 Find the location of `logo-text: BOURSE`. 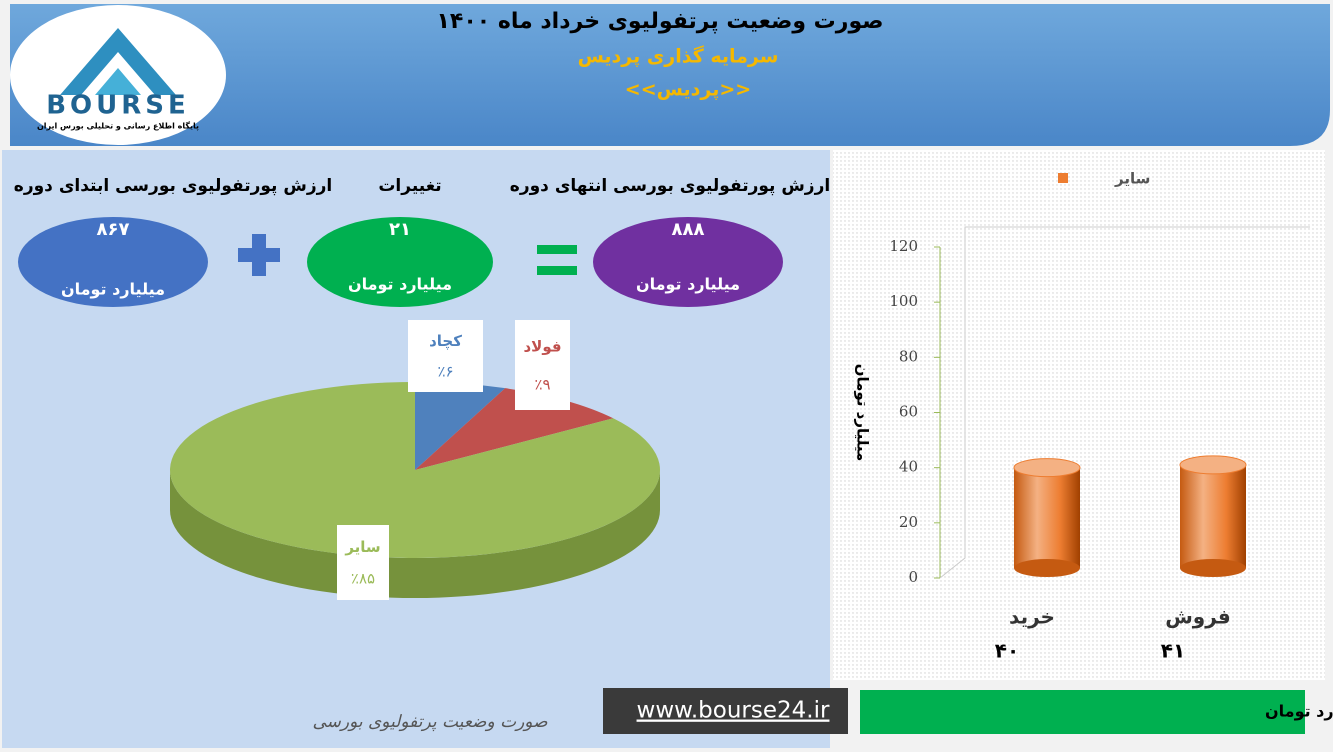

logo-text: BOURSE is located at coordinates (118, 106).